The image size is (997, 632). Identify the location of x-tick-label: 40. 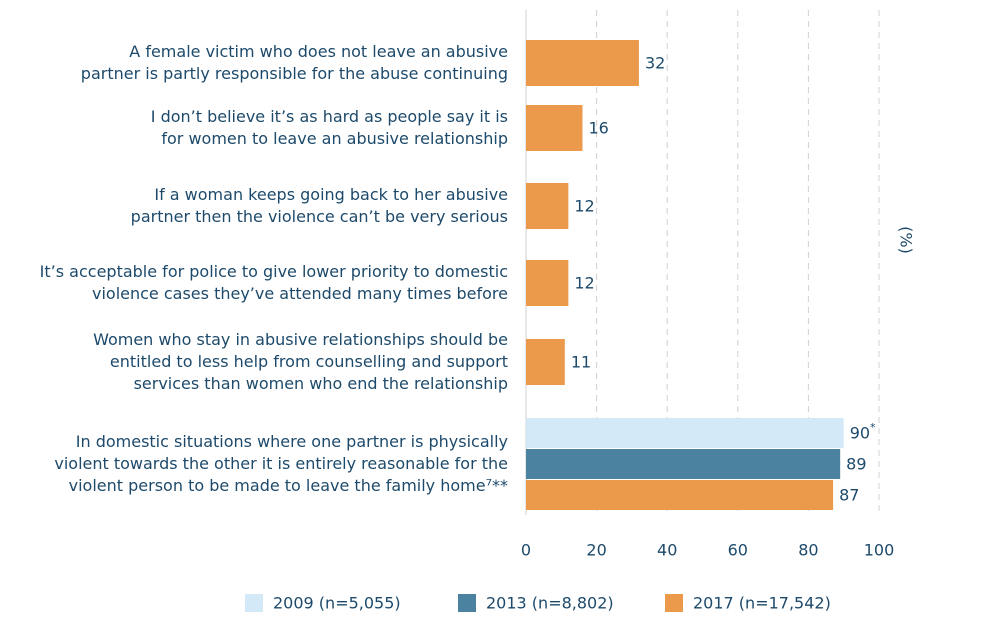
(667, 550).